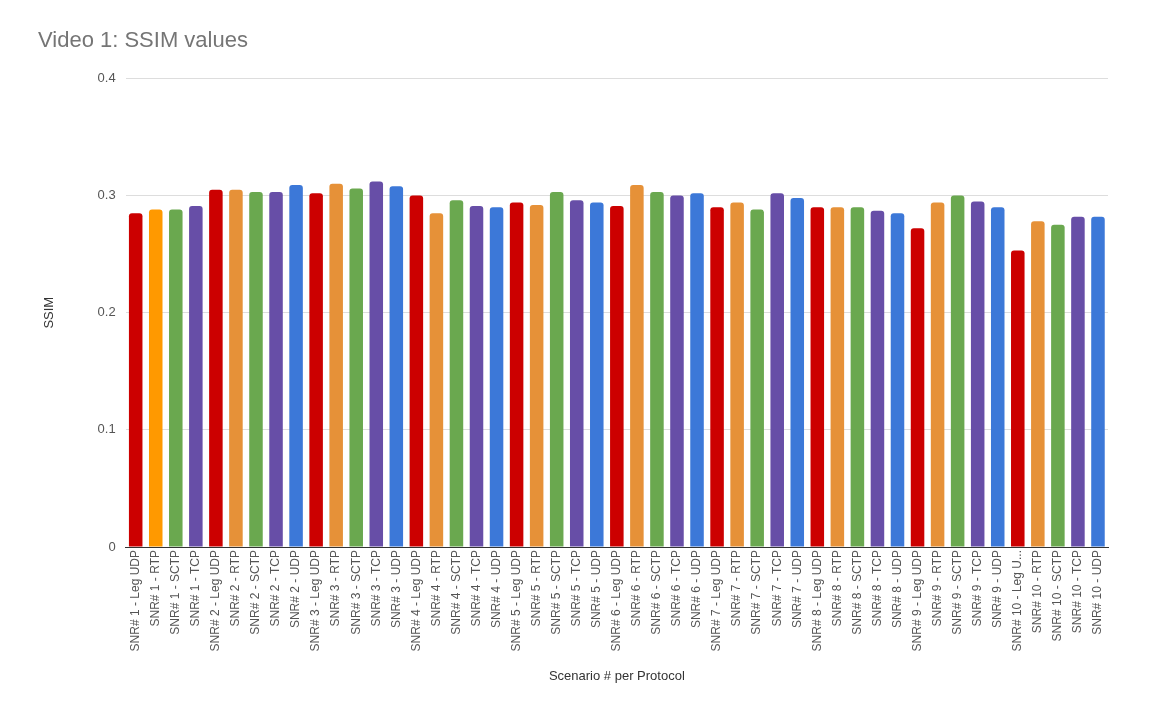 This screenshot has height=710, width=1150. I want to click on x-tick-label: SNR# 6 - RTP, so click(636, 588).